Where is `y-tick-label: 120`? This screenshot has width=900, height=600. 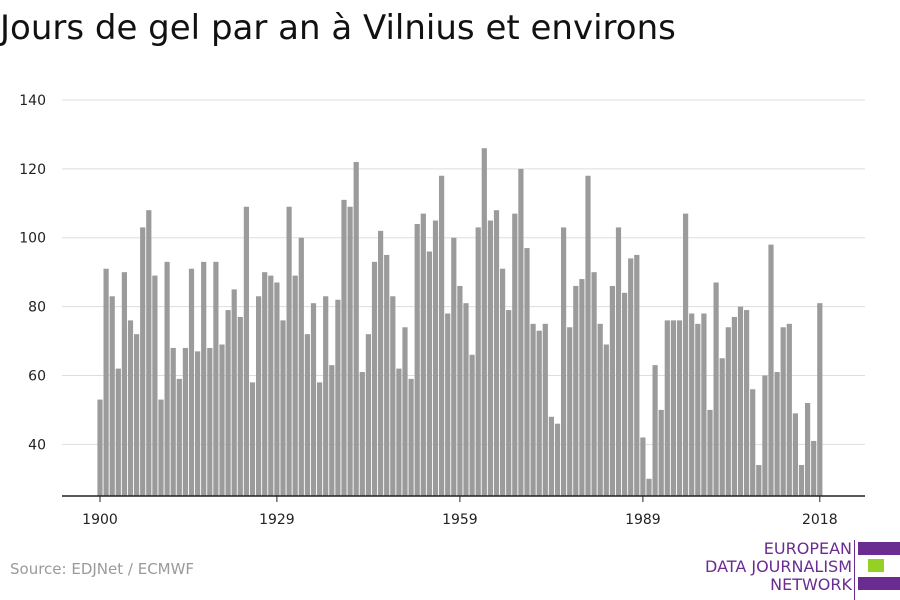
y-tick-label: 120 is located at coordinates (32, 170).